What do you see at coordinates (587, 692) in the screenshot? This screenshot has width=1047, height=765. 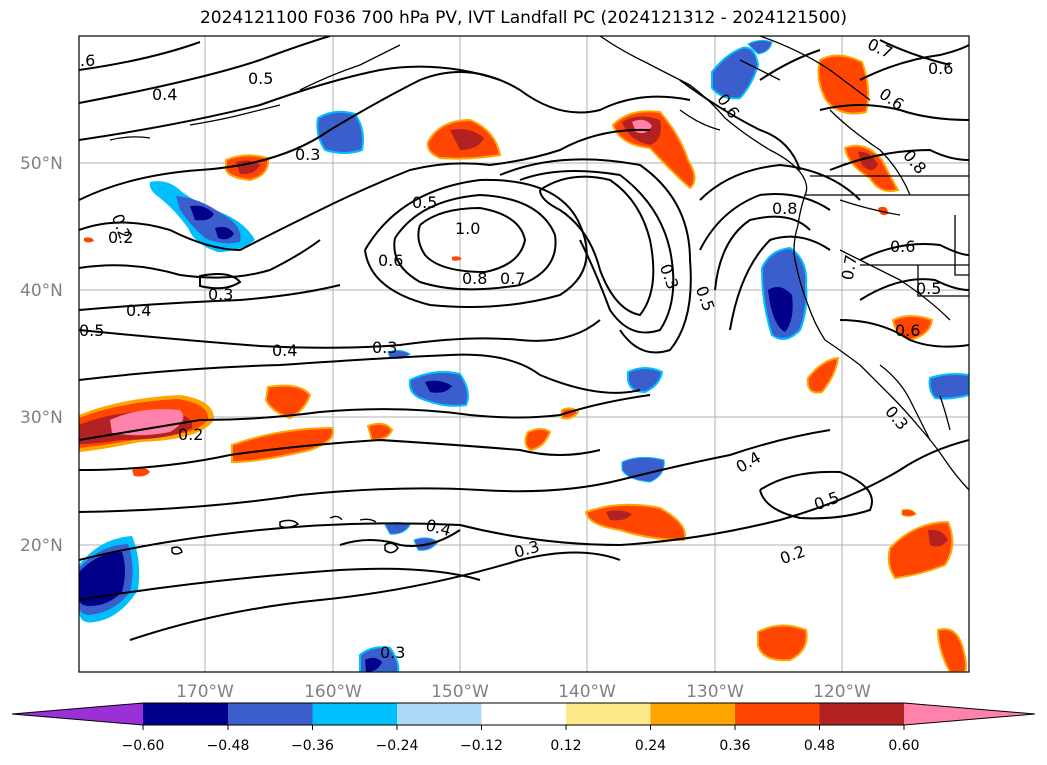 I see `longitude-label: 140°W` at bounding box center [587, 692].